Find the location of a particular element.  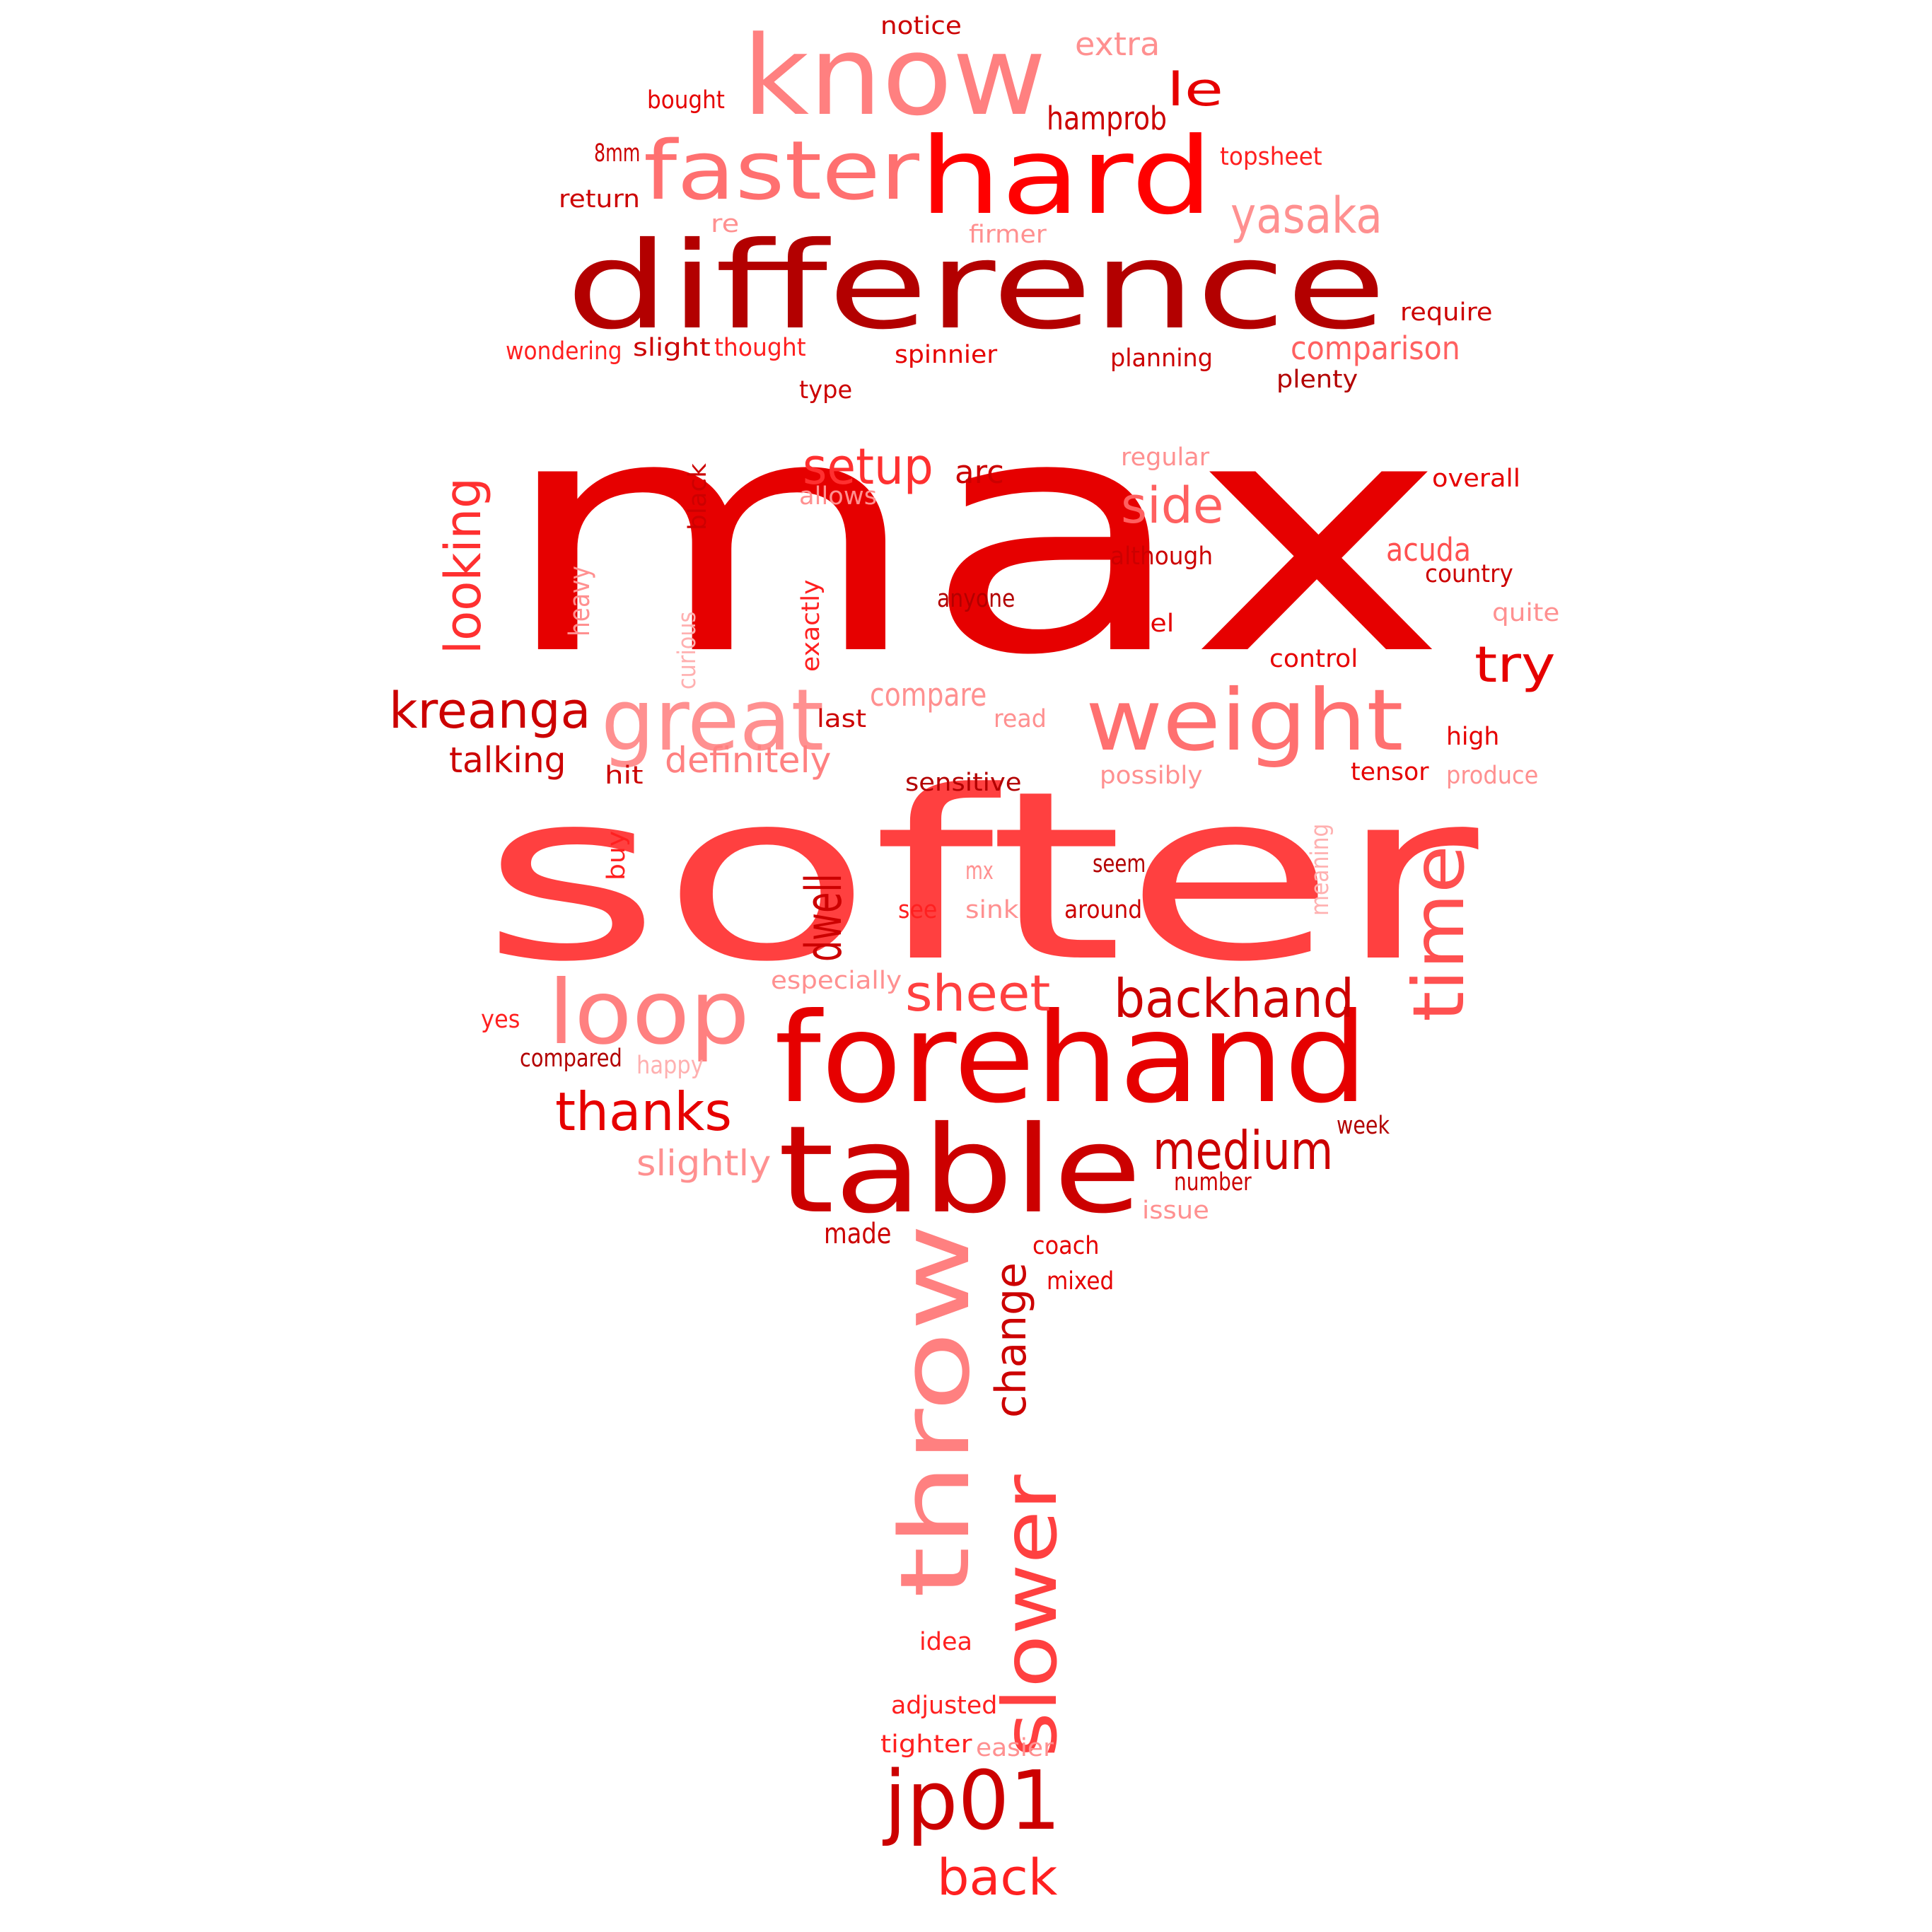

word-regular: regular is located at coordinates (1165, 457).